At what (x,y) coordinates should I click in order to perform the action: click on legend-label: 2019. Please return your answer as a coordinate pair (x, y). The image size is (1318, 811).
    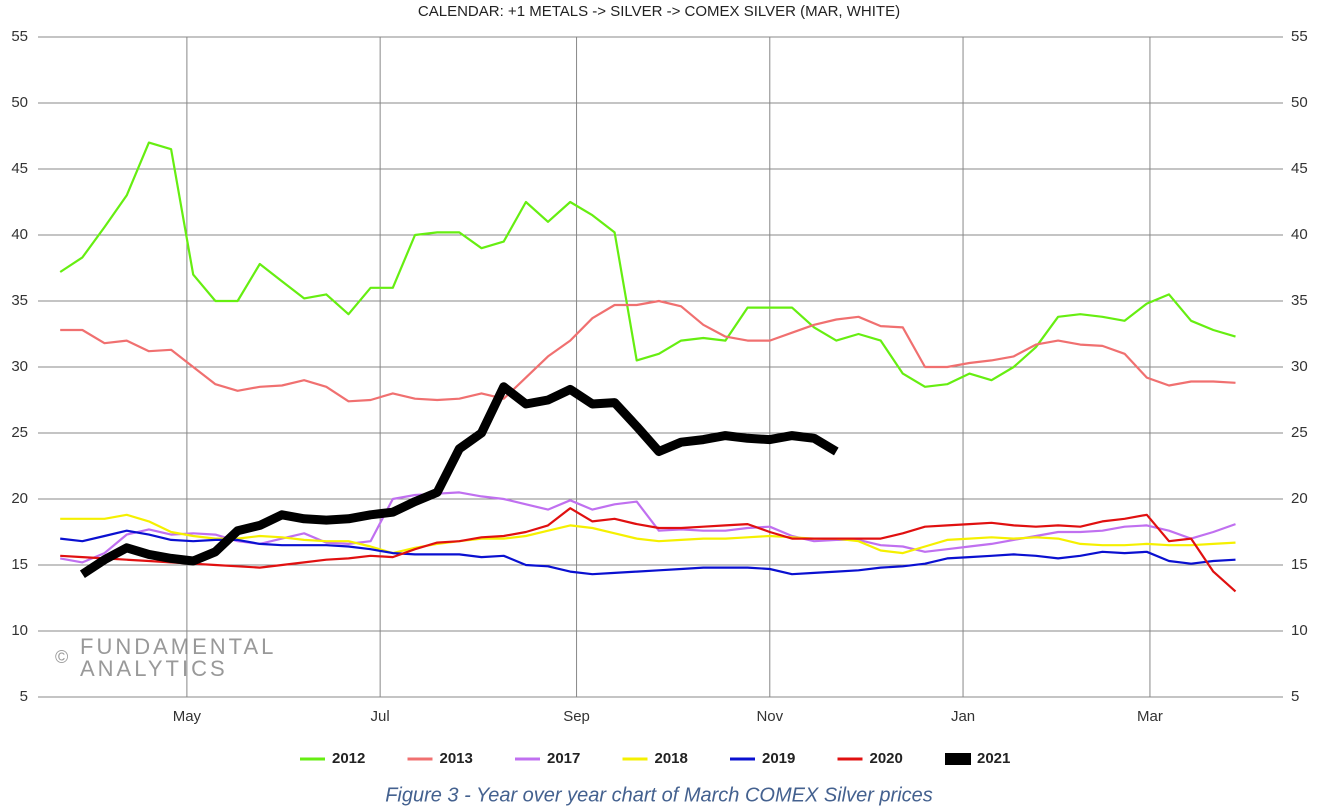
    Looking at the image, I should click on (778, 758).